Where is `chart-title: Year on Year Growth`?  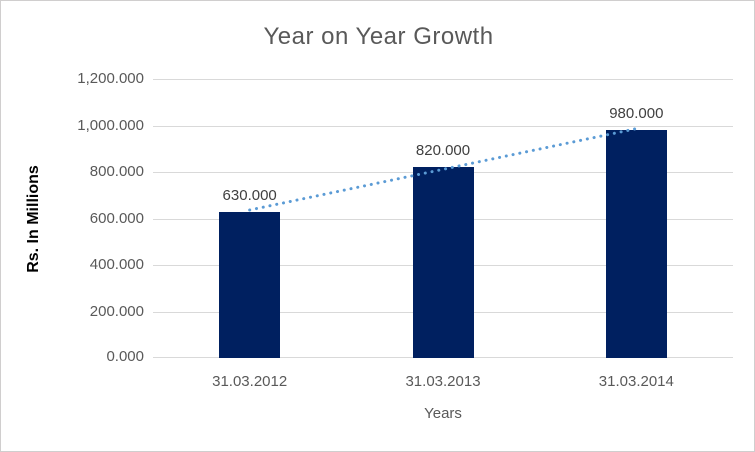 chart-title: Year on Year Growth is located at coordinates (378, 36).